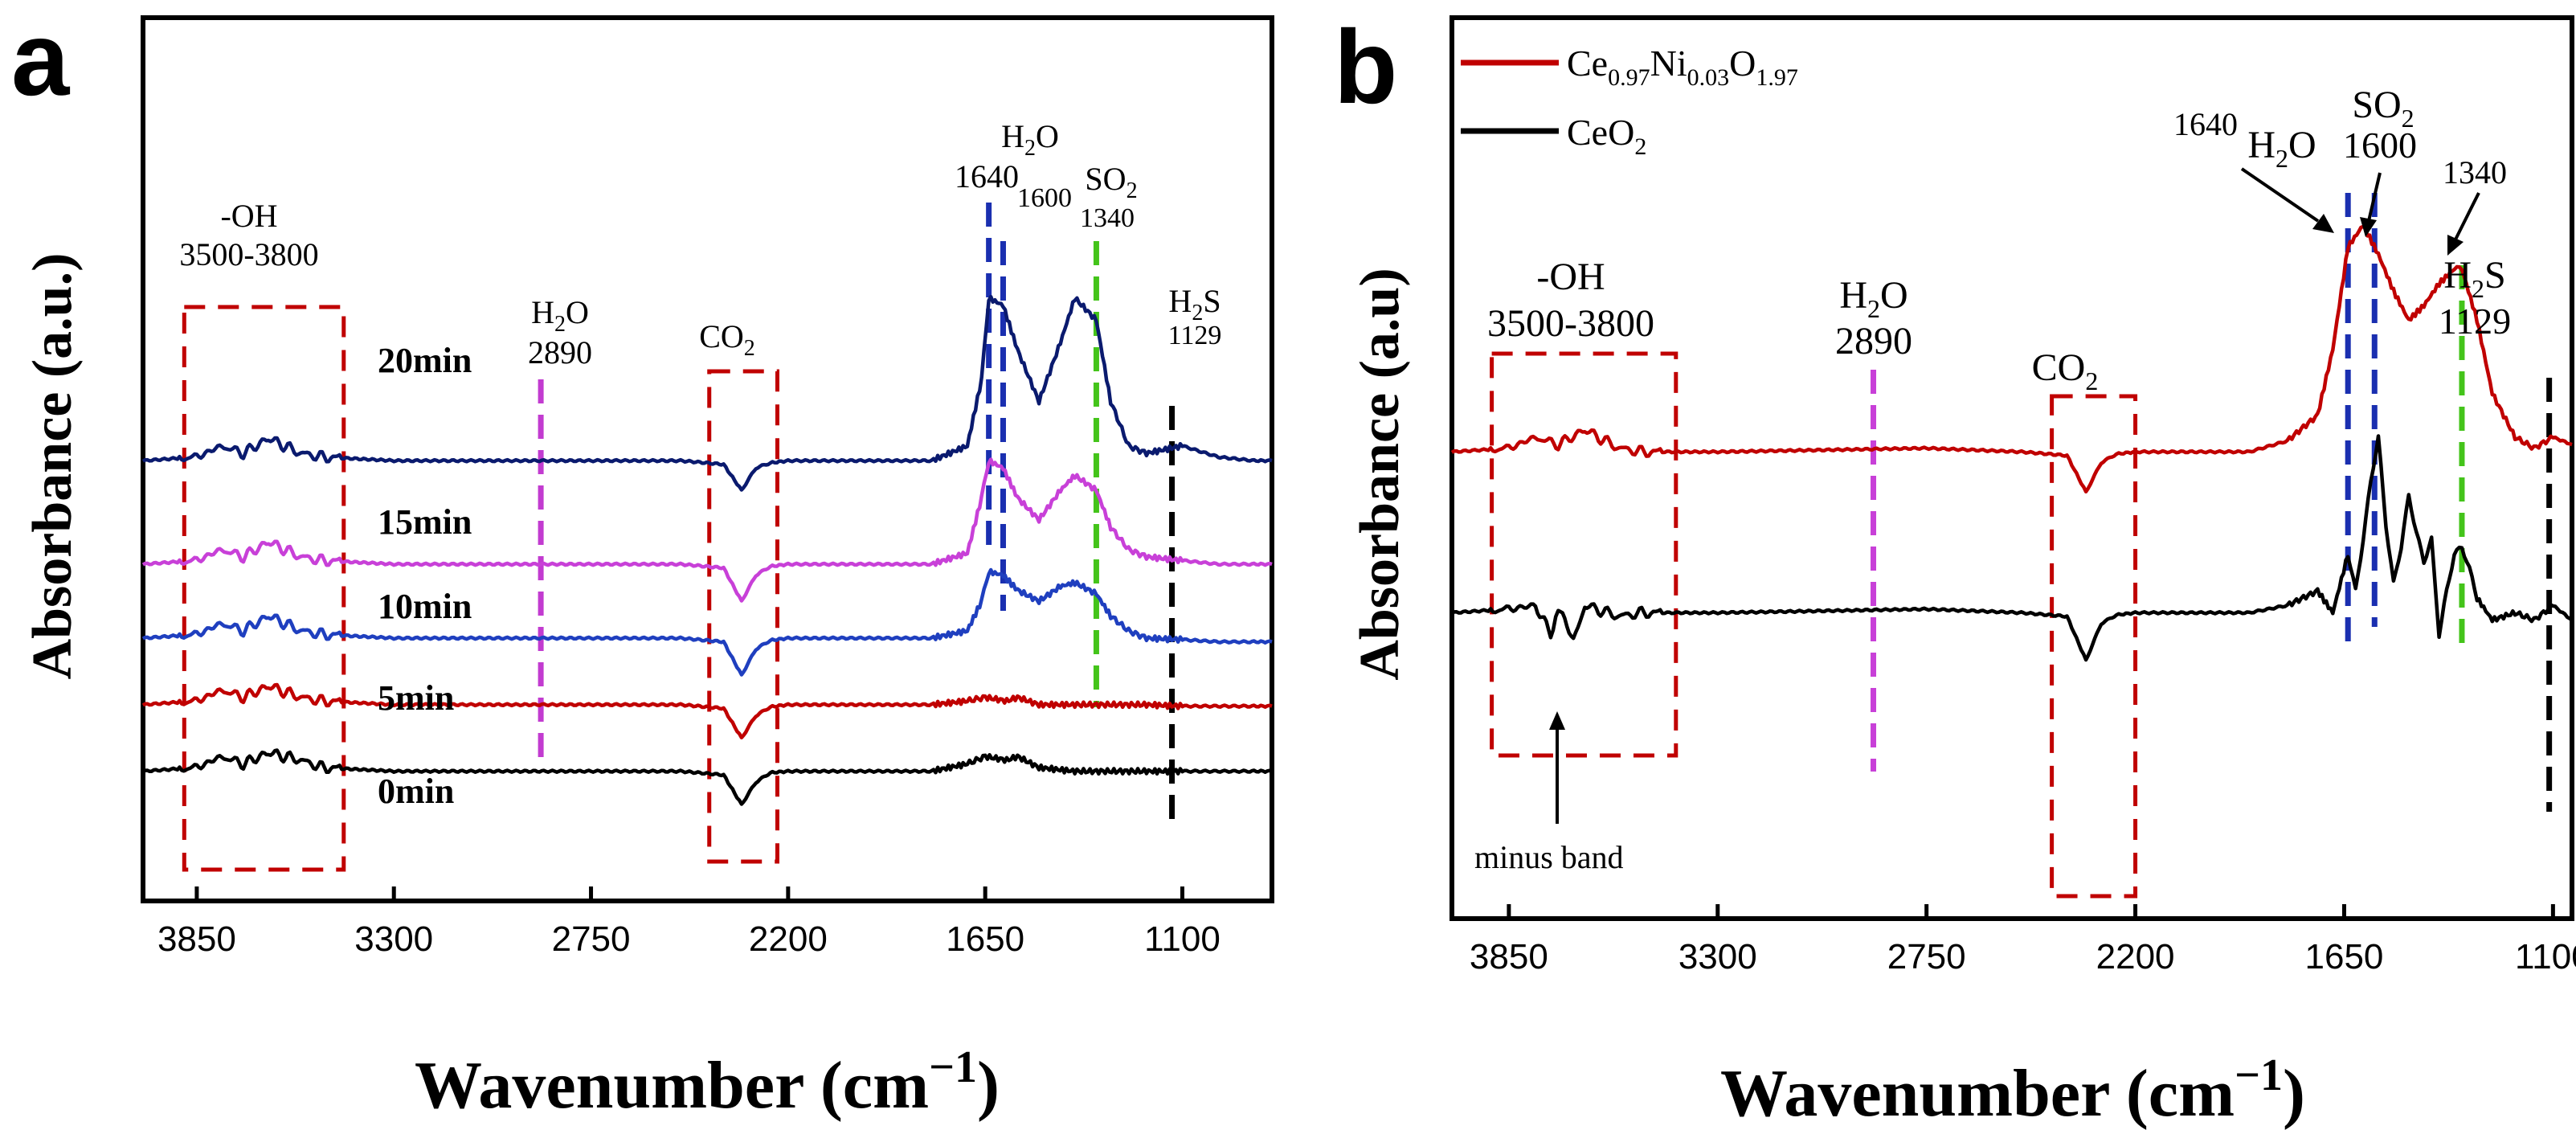  I want to click on a-xtick-label: 3300, so click(394, 939).